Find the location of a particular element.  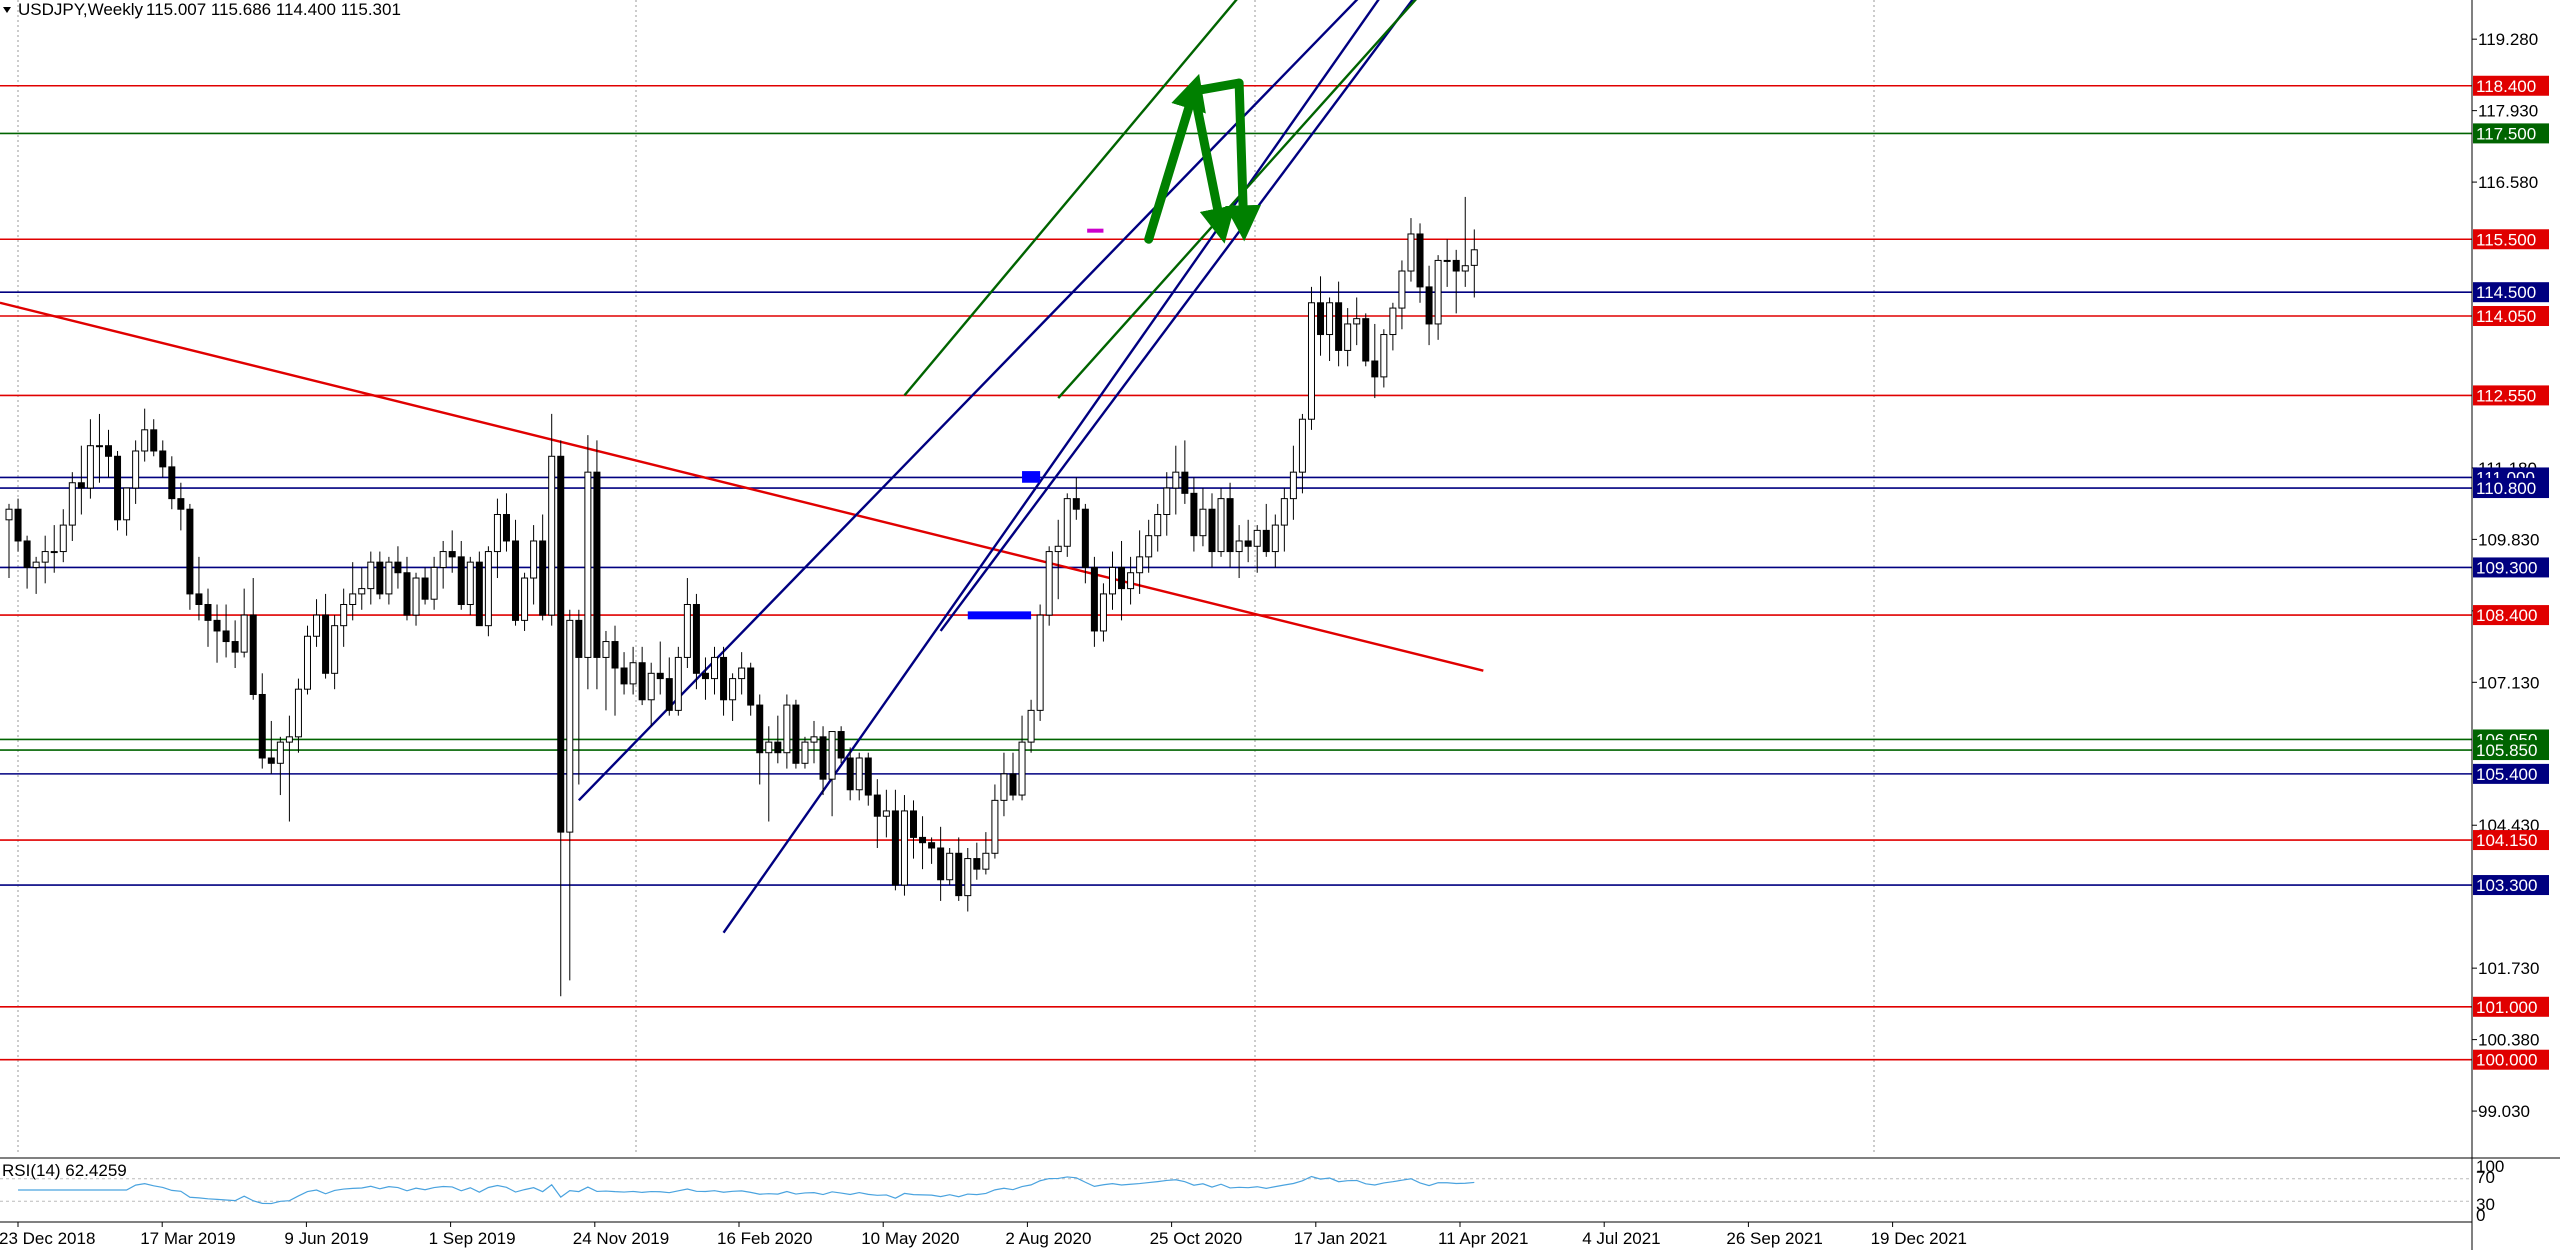

collapse-triangle-icon is located at coordinates (7, 10).